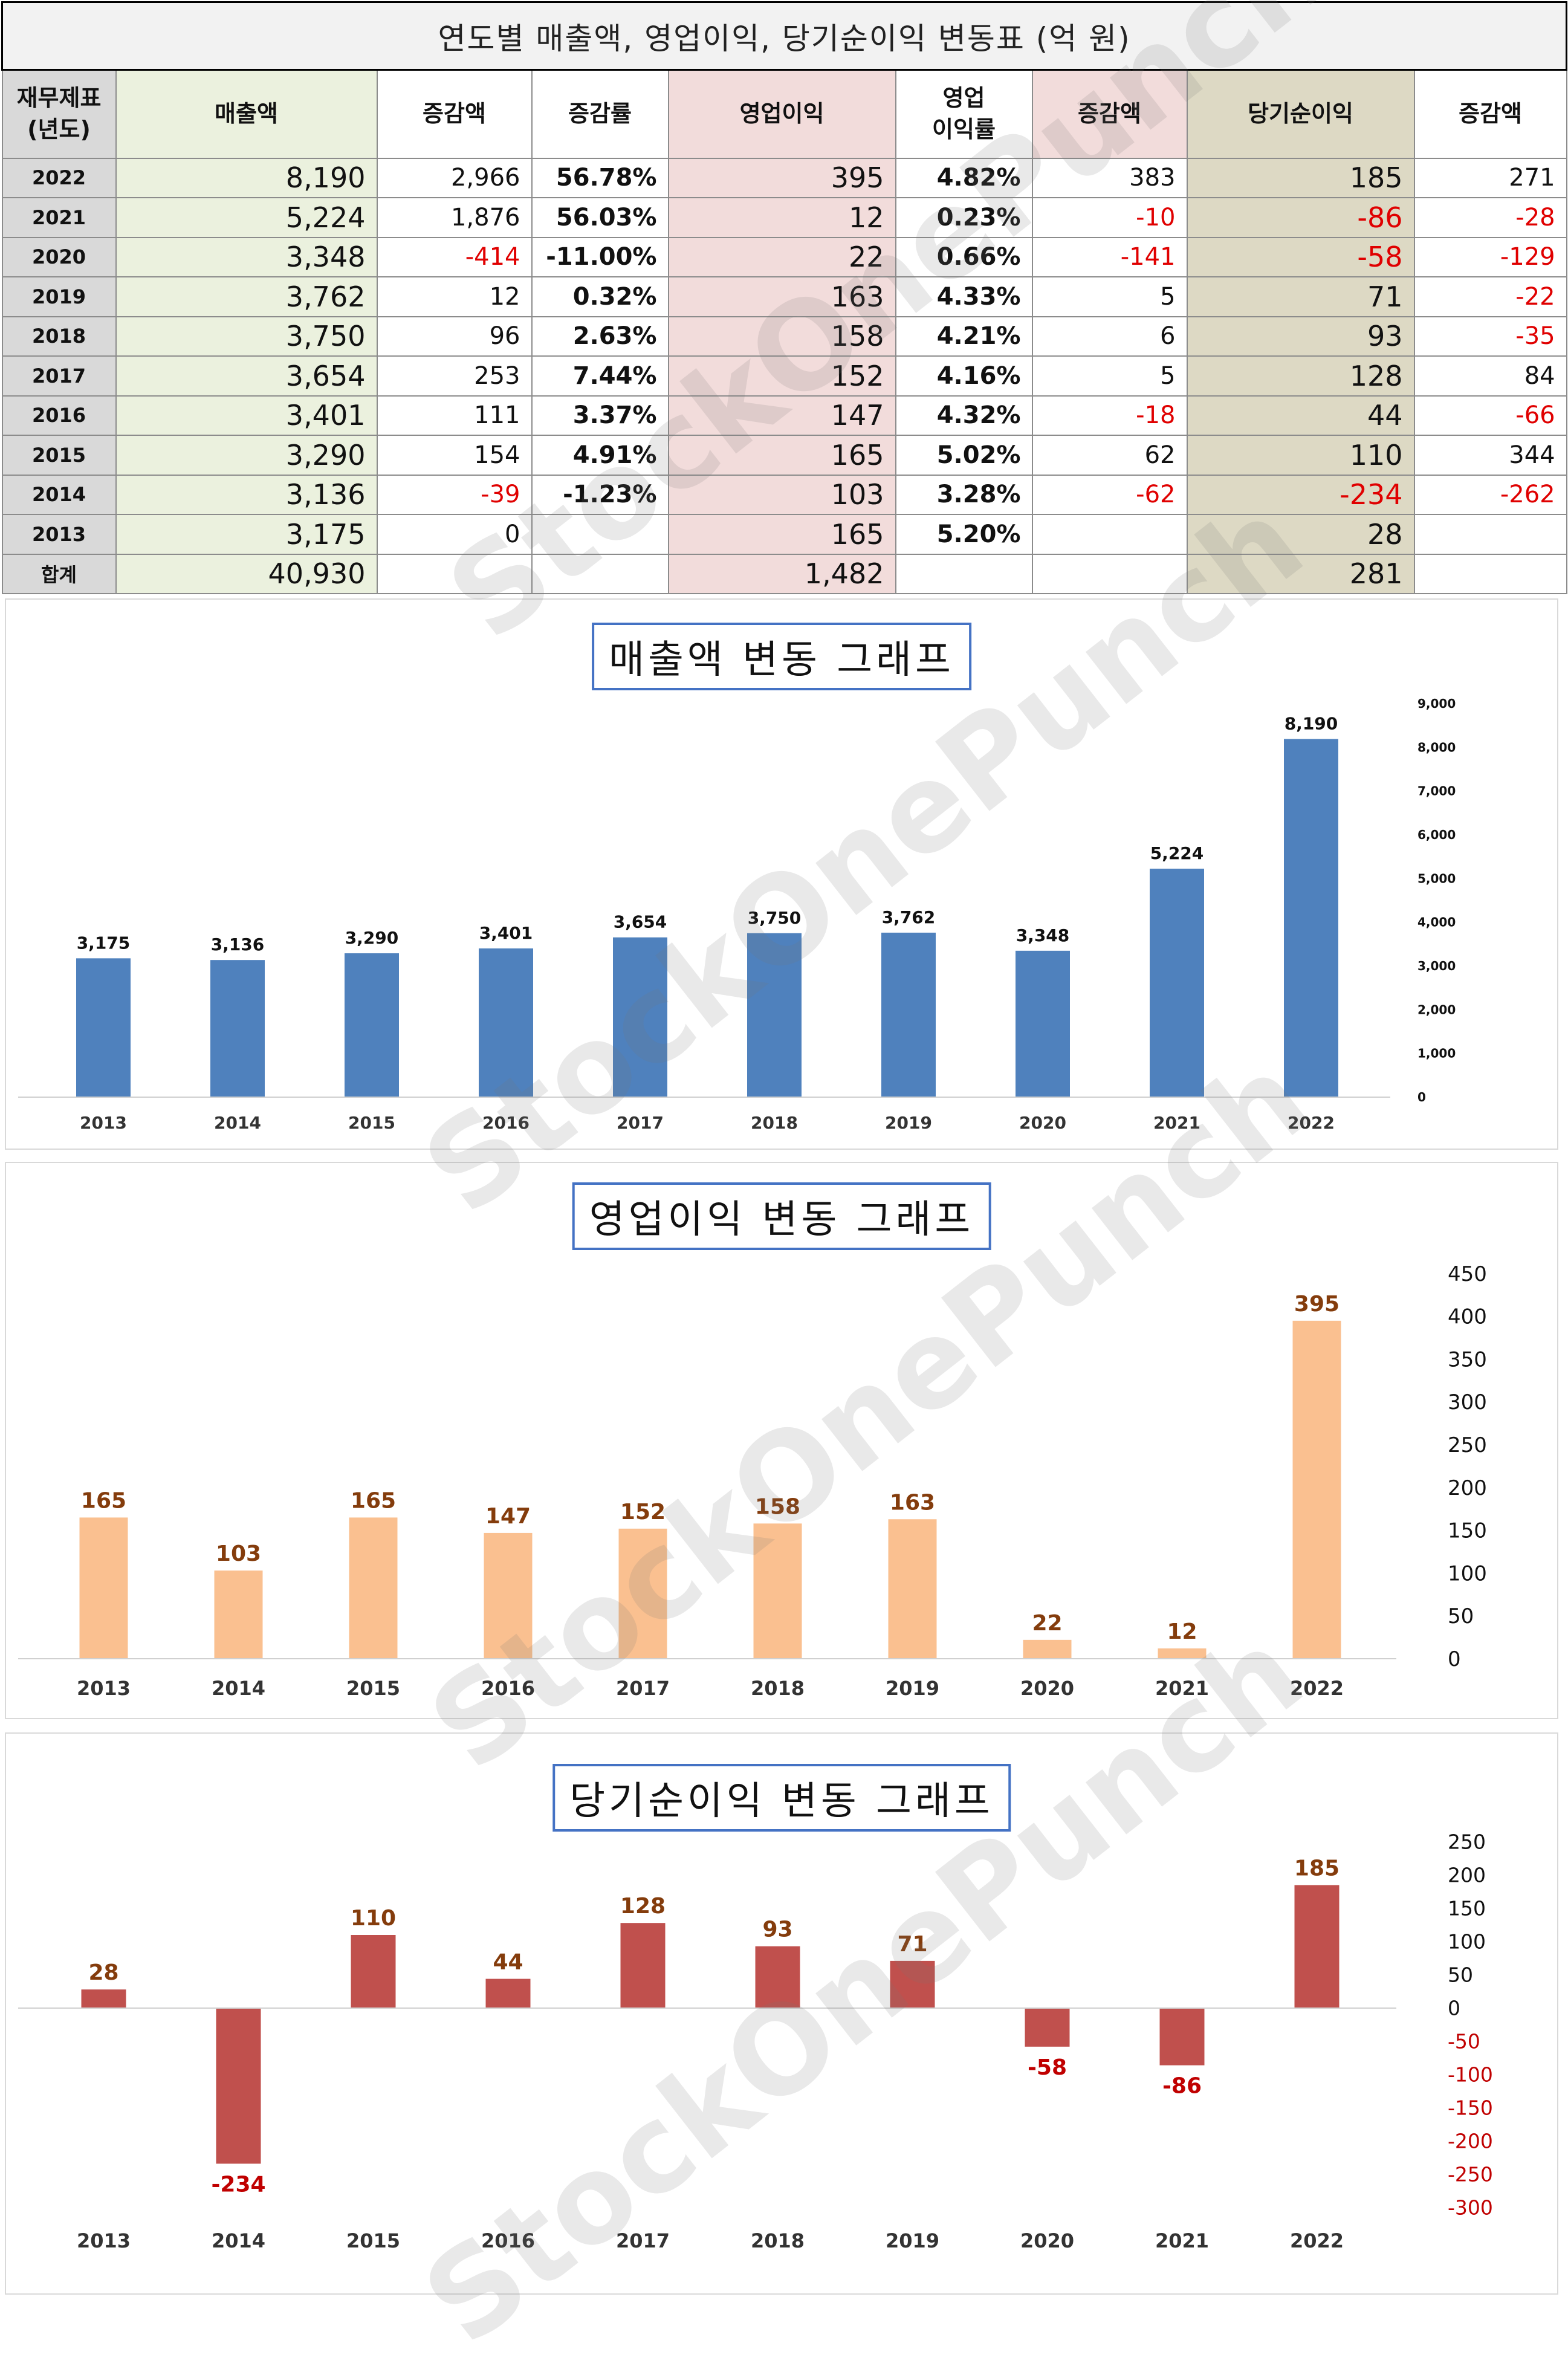 The image size is (1568, 2372). Describe the element at coordinates (506, 1123) in the screenshot. I see `x-tick-label-2016: 2016` at that location.